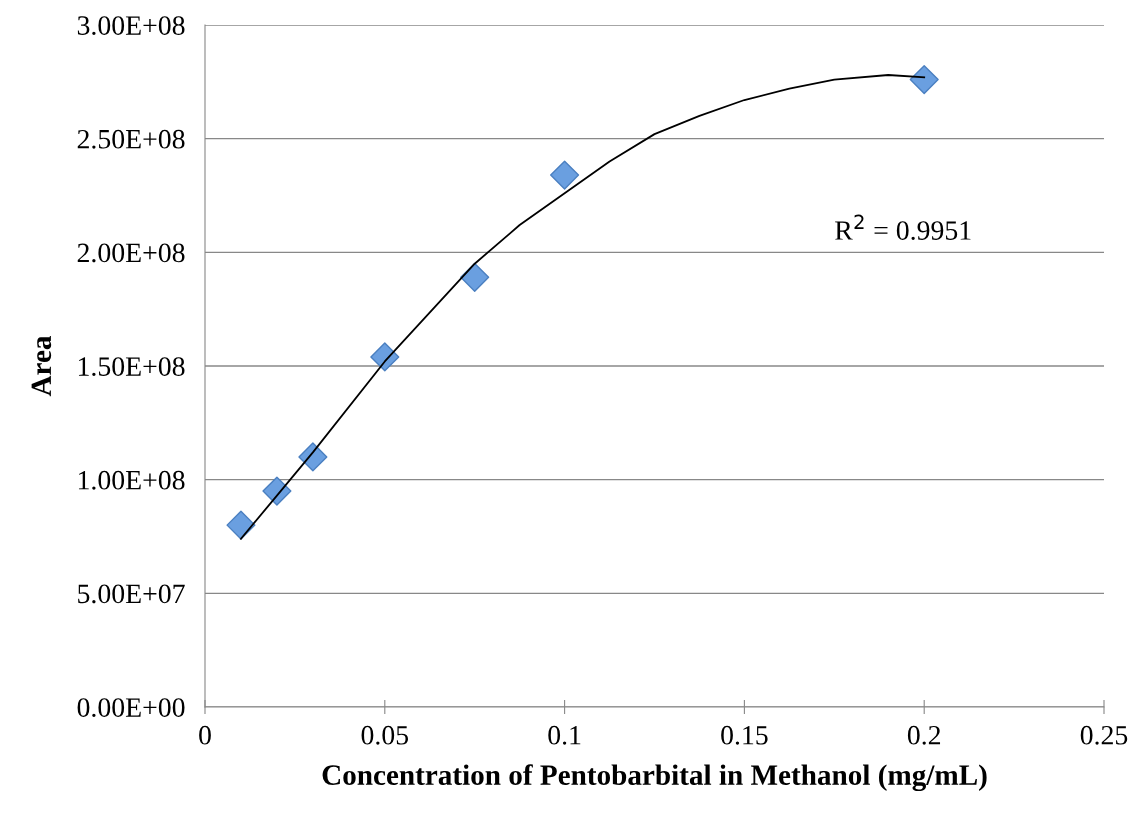 The image size is (1136, 814). I want to click on x-tick-label: 0.05, so click(385, 735).